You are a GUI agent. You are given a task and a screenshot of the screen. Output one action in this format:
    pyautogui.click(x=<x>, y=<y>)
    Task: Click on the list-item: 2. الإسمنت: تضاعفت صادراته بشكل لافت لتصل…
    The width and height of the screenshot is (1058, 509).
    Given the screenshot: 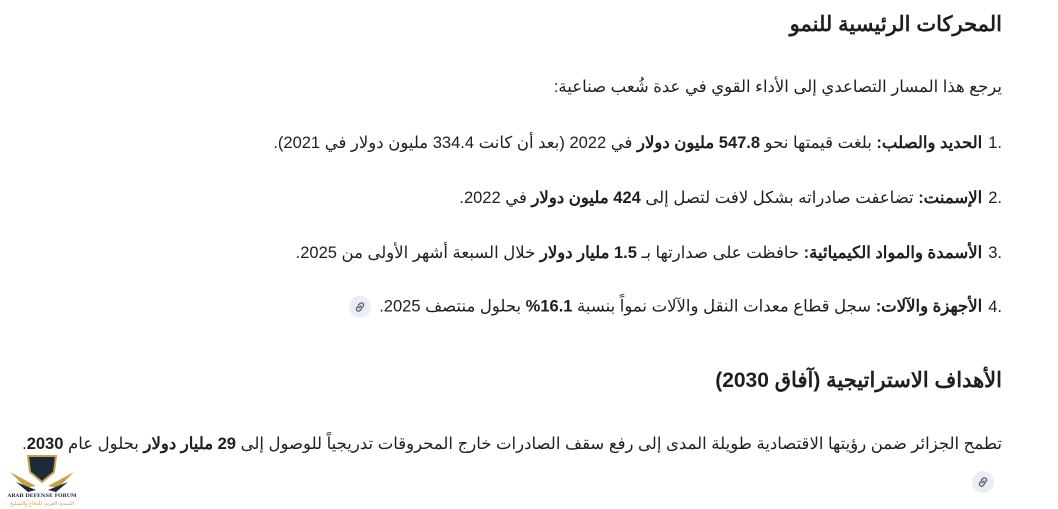 What is the action you would take?
    pyautogui.click(x=730, y=198)
    